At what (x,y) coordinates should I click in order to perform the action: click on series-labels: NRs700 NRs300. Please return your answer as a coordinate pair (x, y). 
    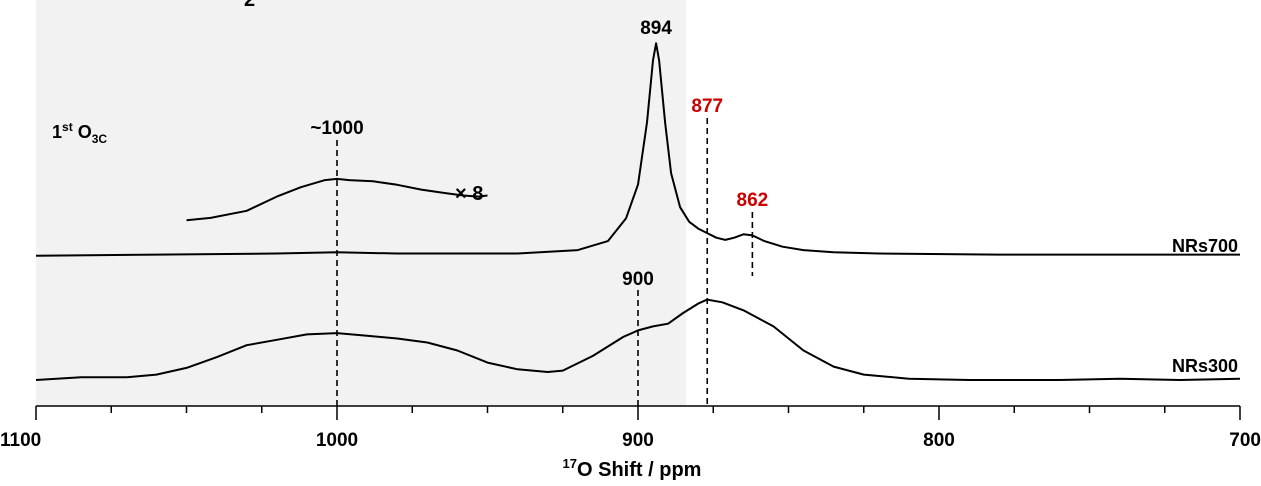
    Looking at the image, I should click on (1205, 306).